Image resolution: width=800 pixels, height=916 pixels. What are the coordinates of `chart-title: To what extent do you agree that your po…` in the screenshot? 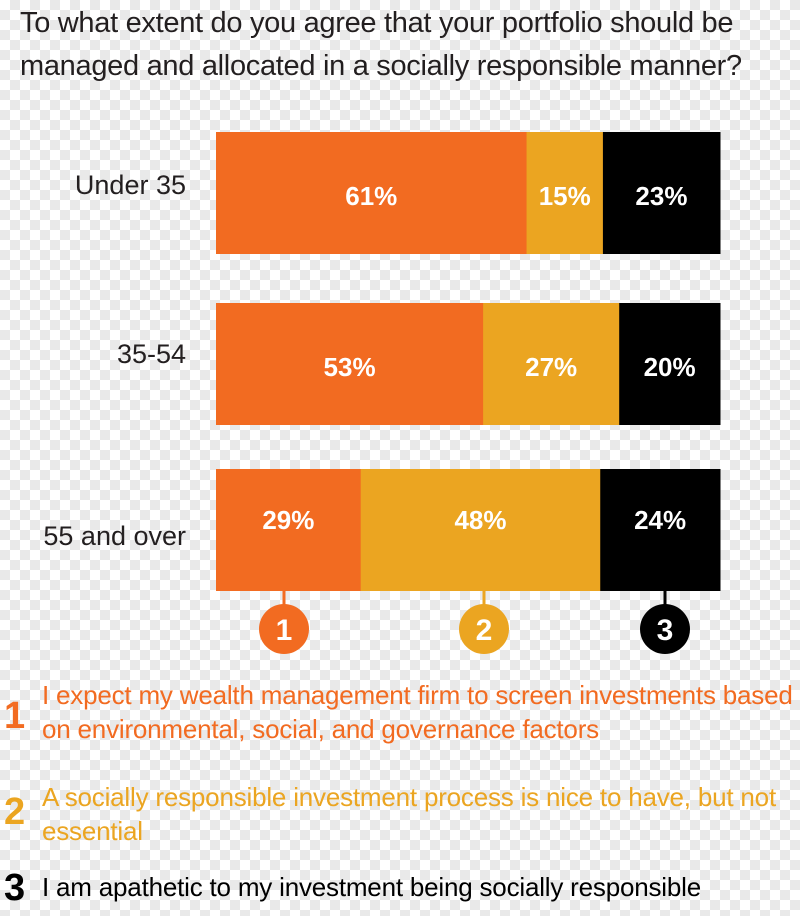 It's located at (381, 44).